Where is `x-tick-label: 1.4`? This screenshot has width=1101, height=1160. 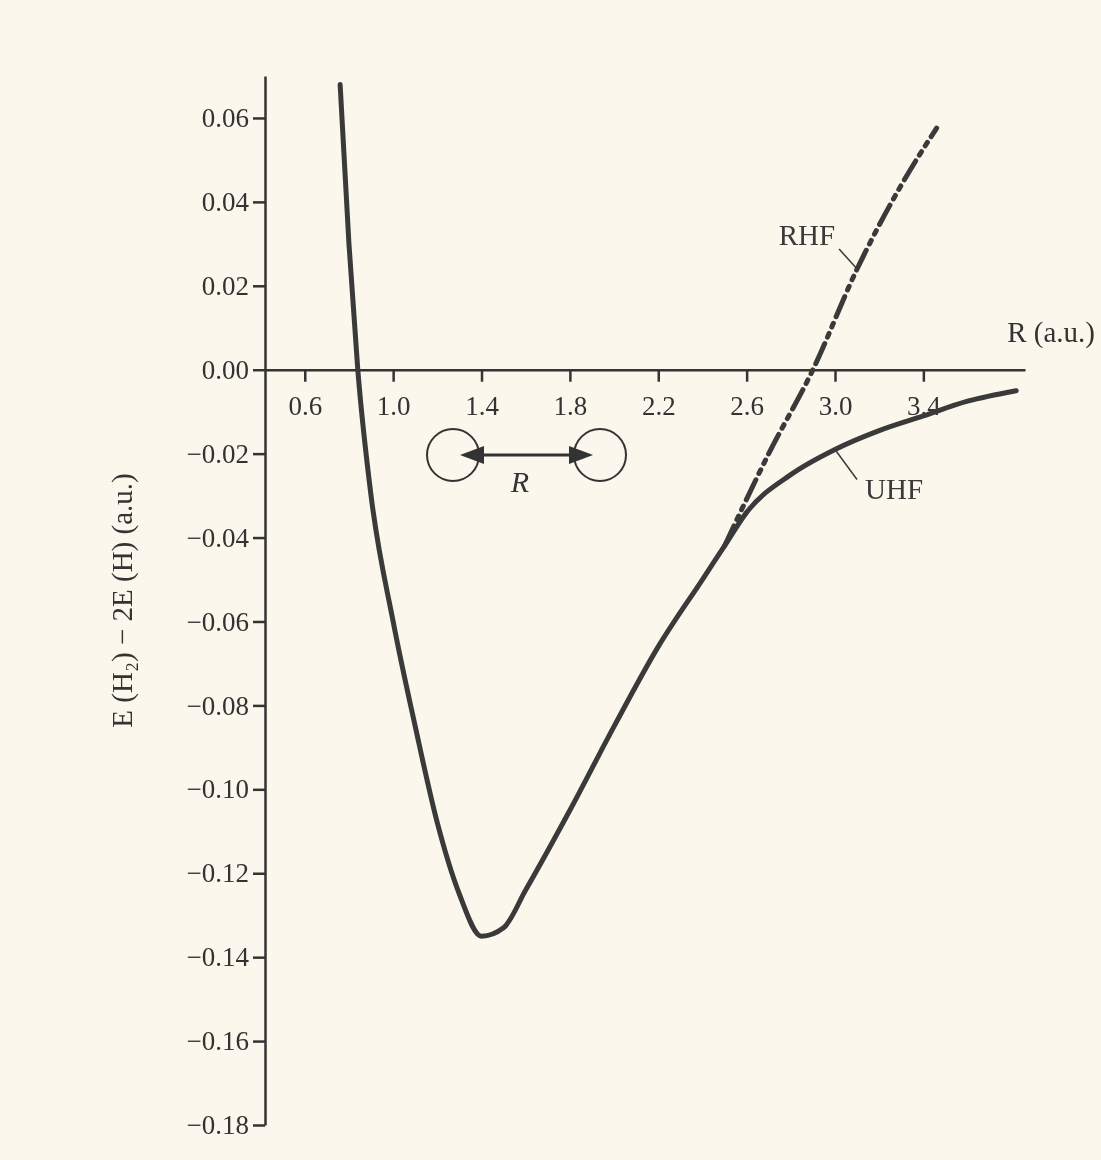 x-tick-label: 1.4 is located at coordinates (482, 406).